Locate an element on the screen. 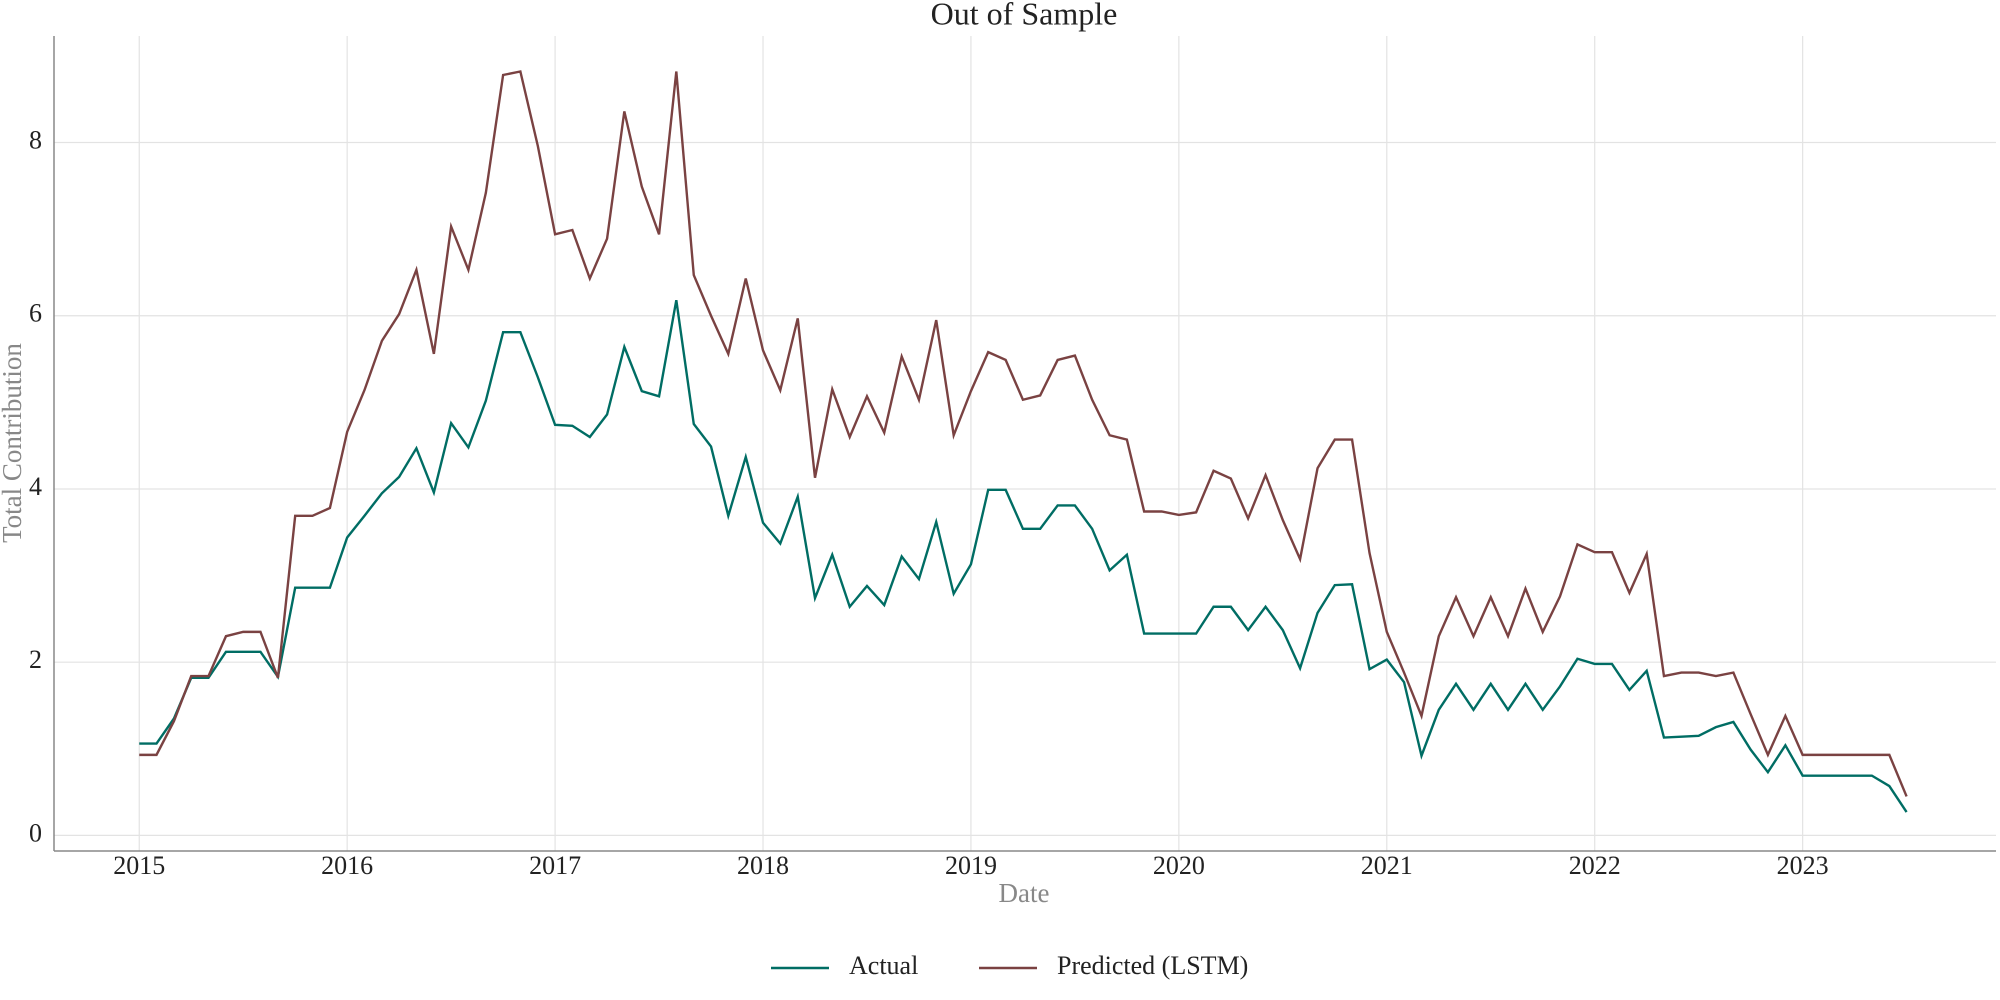 This screenshot has width=2000, height=1000. x-tick-label: 2018 is located at coordinates (763, 865).